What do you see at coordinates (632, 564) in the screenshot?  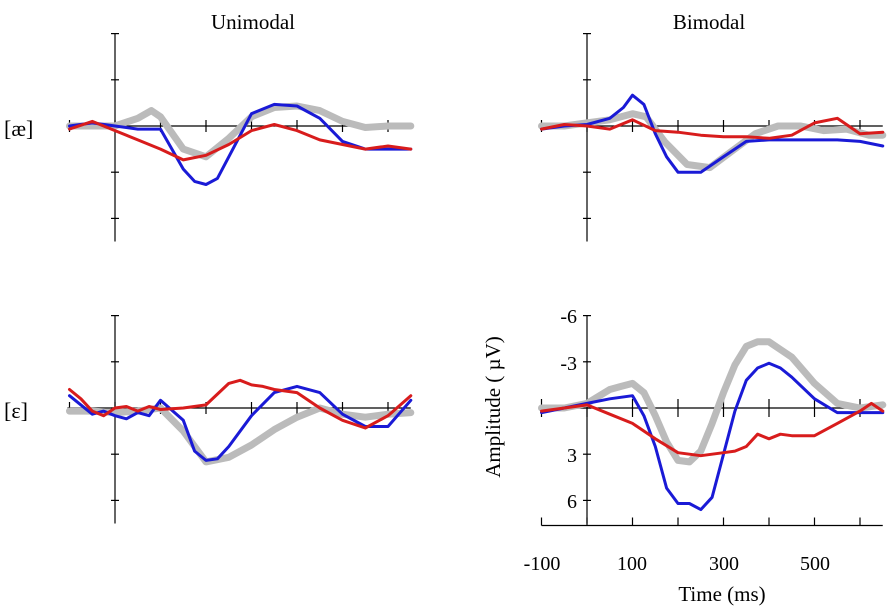 I see `x-tick-label-100: 100` at bounding box center [632, 564].